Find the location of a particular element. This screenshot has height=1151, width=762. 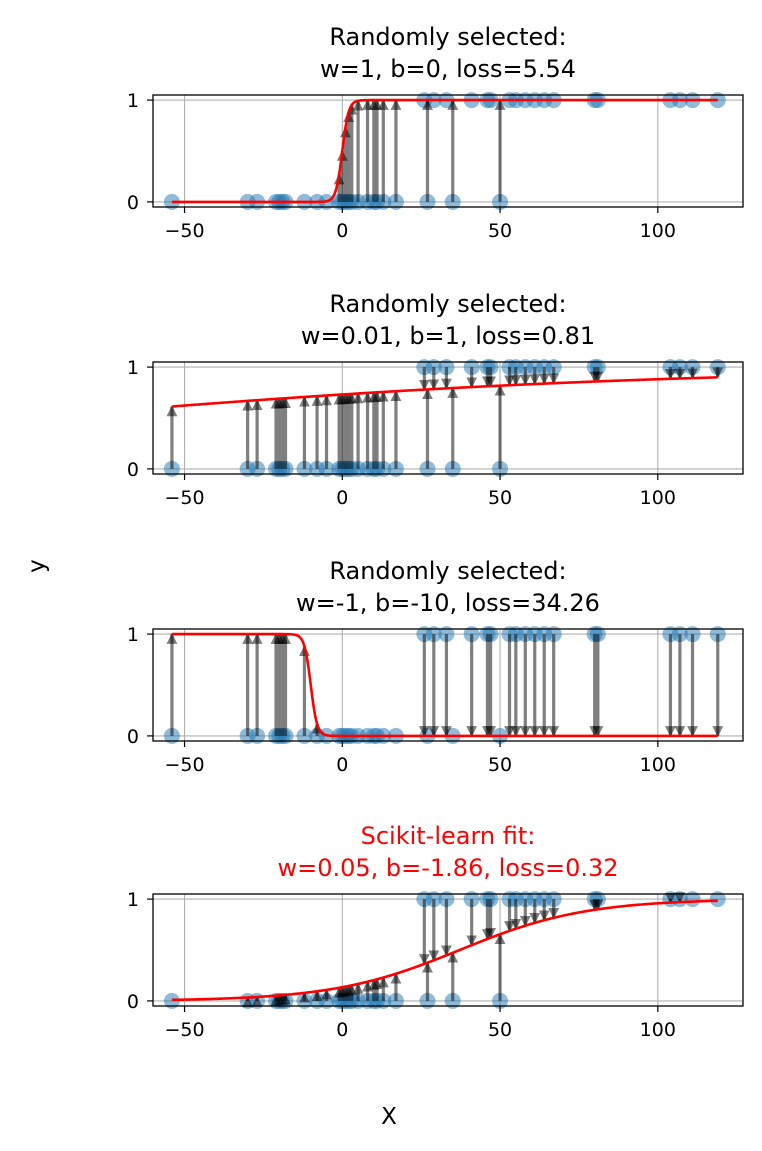

title-line: w=0.01, b=1, loss=0.81 is located at coordinates (448, 336).